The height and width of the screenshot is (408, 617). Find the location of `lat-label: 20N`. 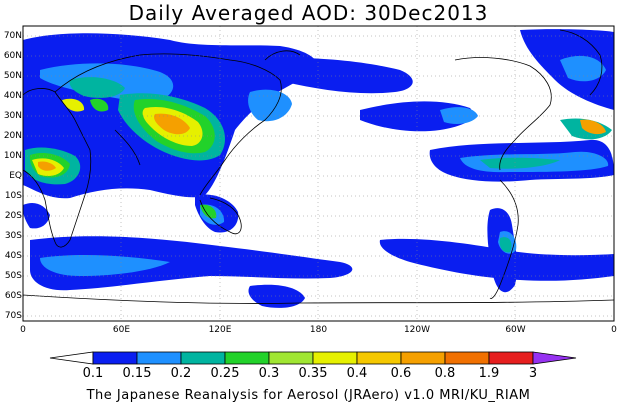

lat-label: 20N is located at coordinates (12, 136).